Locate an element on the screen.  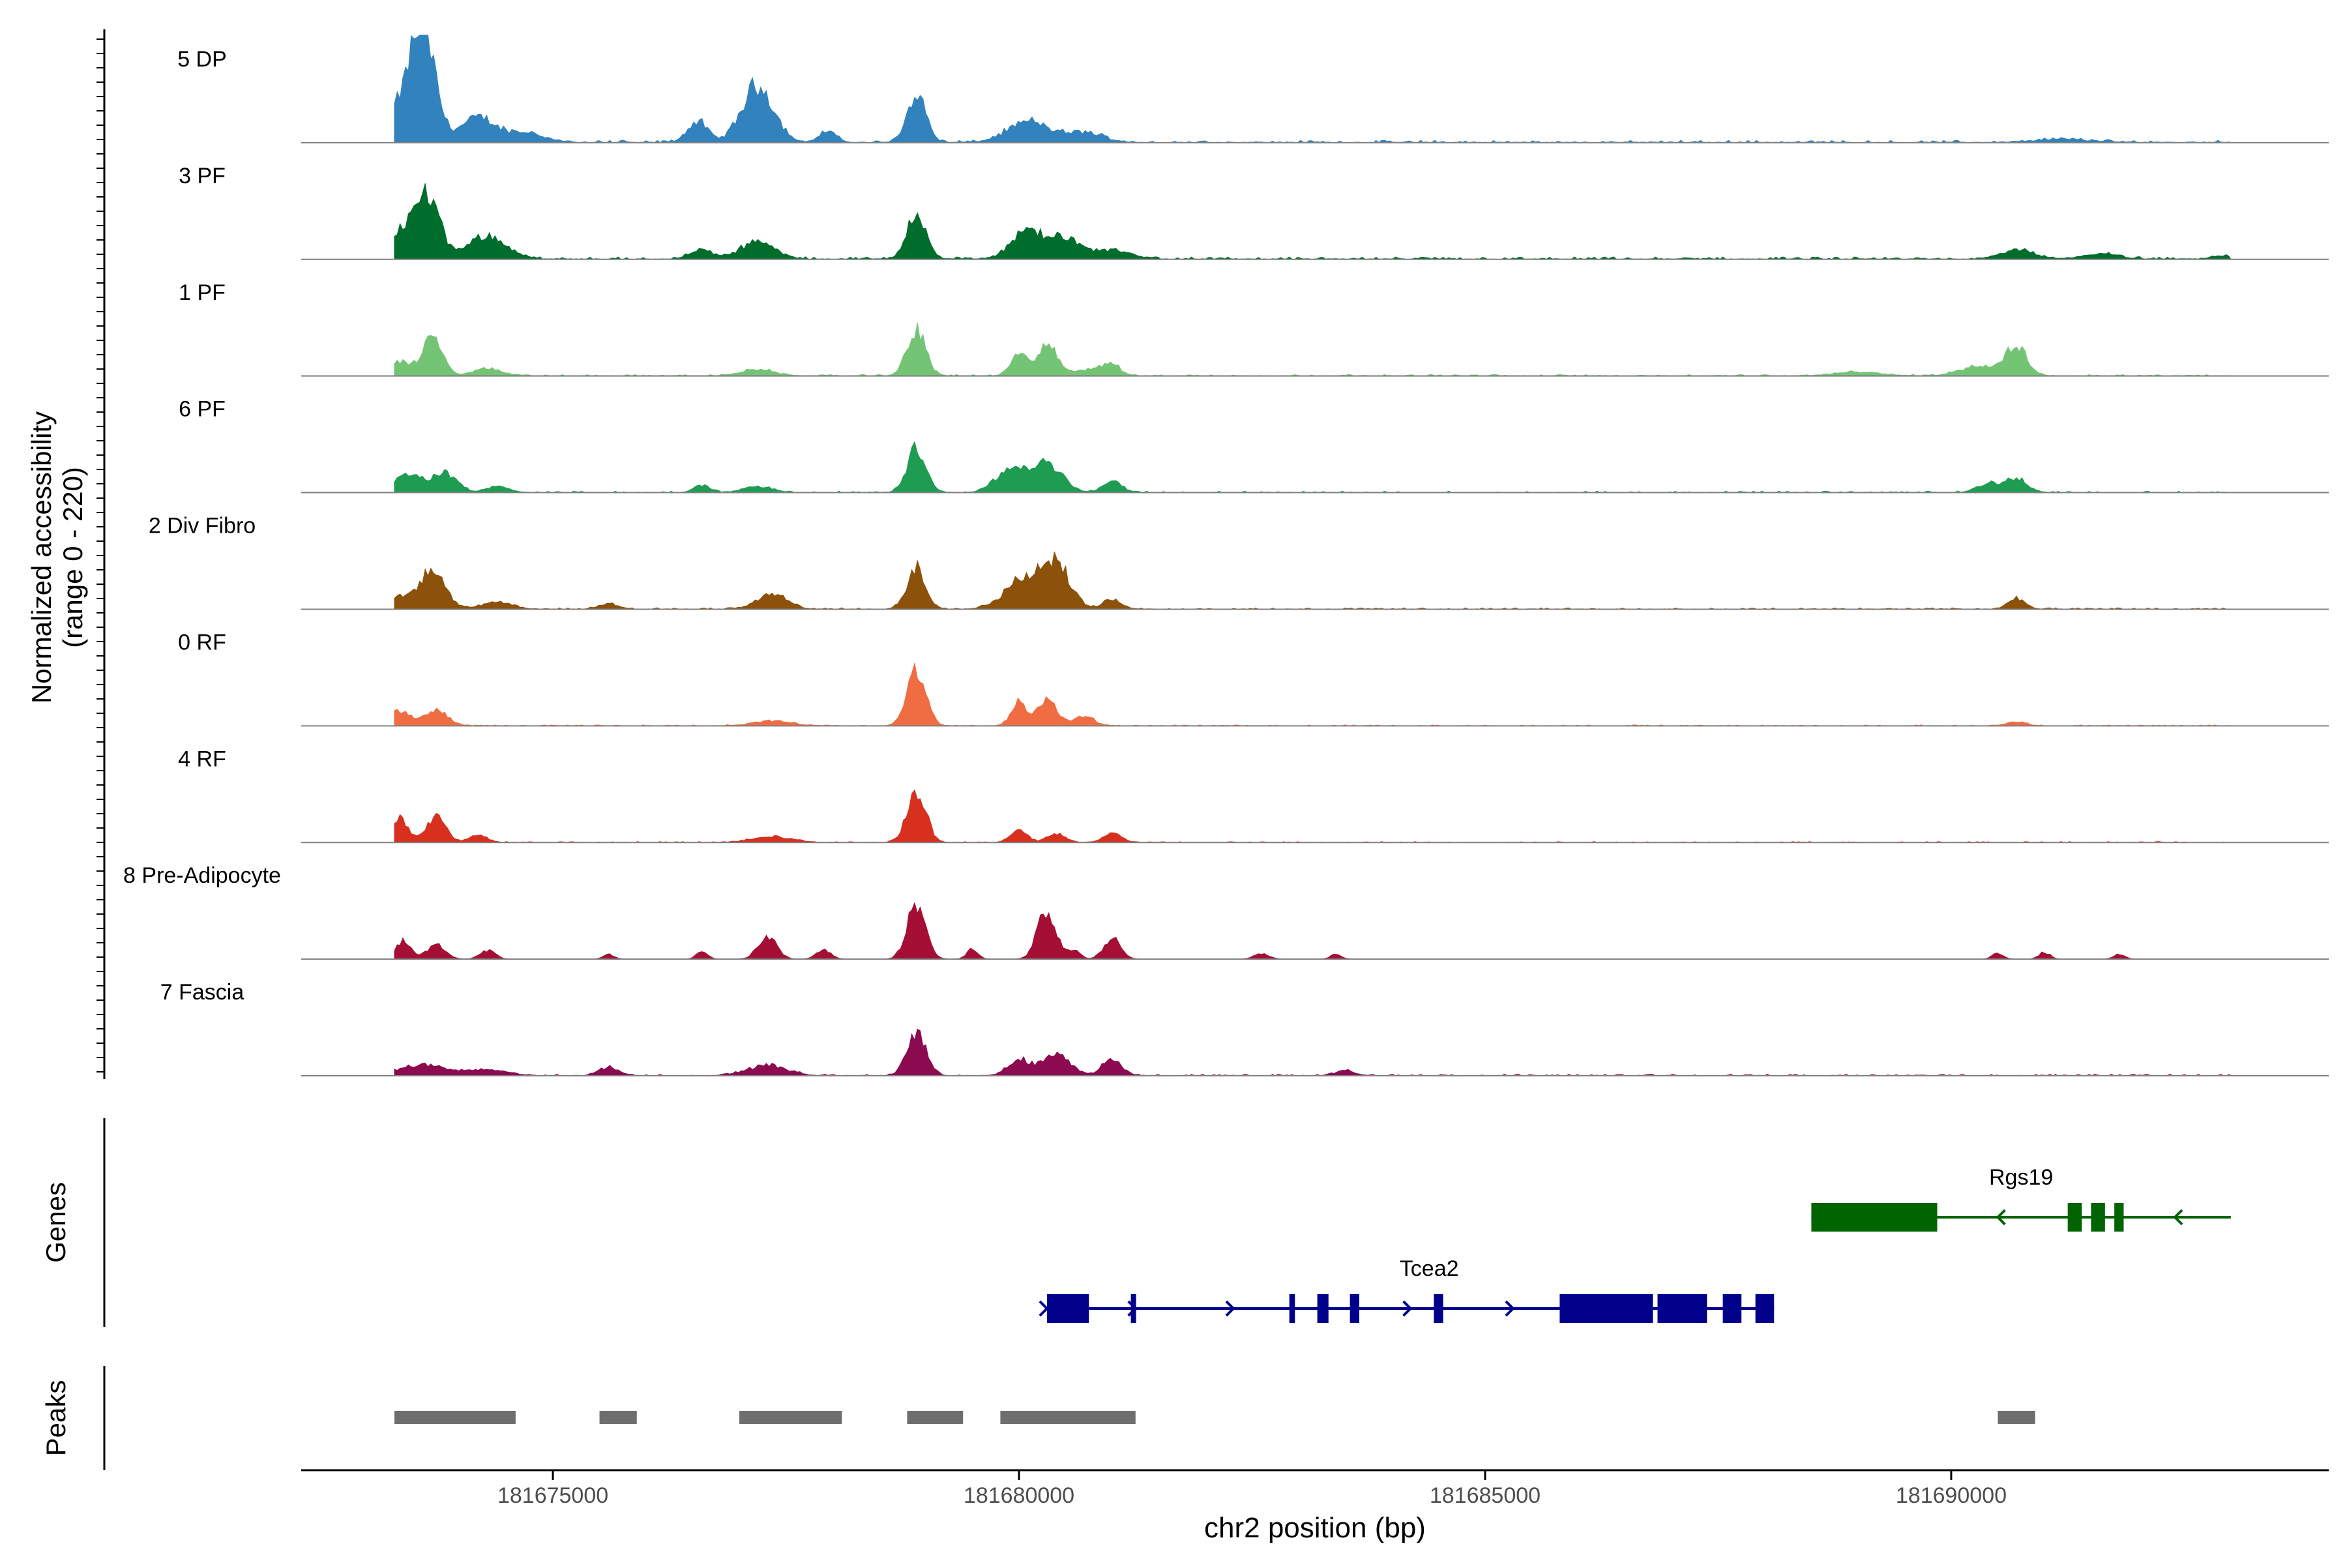
gene-name-label: Tcea2 is located at coordinates (1429, 1269).